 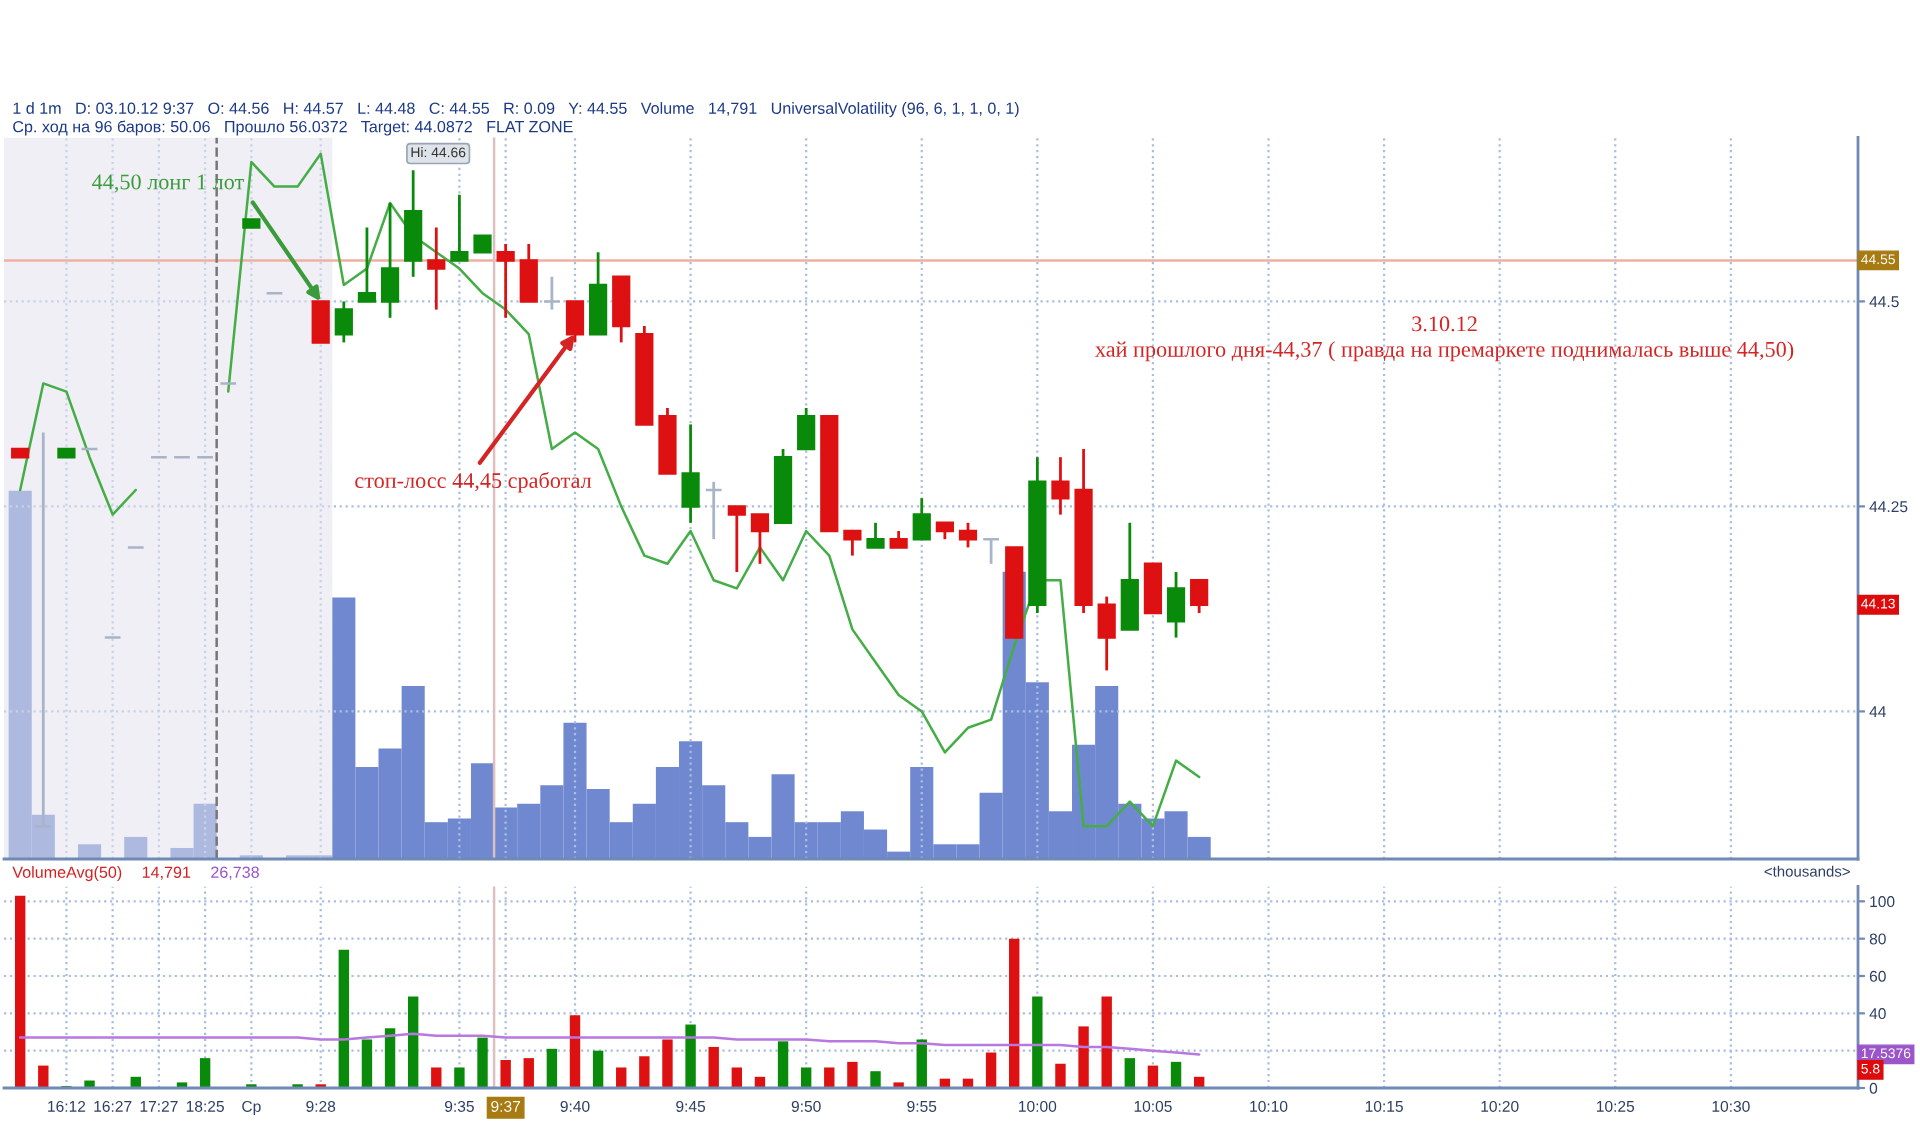 I want to click on annotation: 44,50 лонг 1 лот, so click(x=168, y=183).